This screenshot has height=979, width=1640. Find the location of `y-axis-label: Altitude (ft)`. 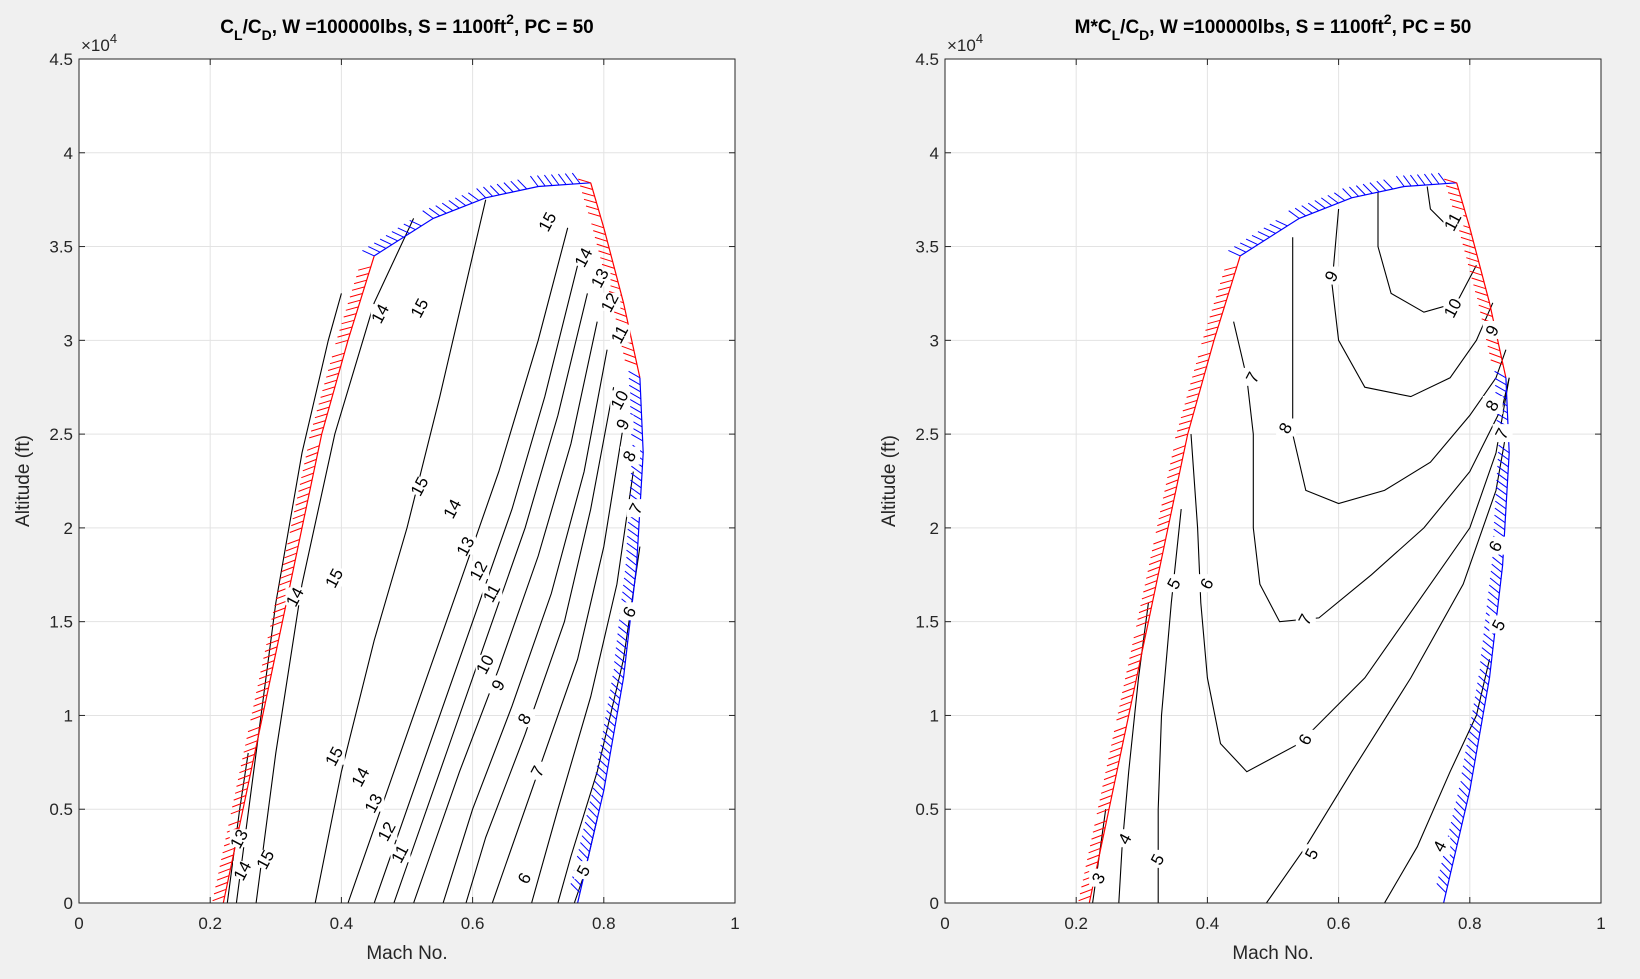

y-axis-label: Altitude (ft) is located at coordinates (23, 481).